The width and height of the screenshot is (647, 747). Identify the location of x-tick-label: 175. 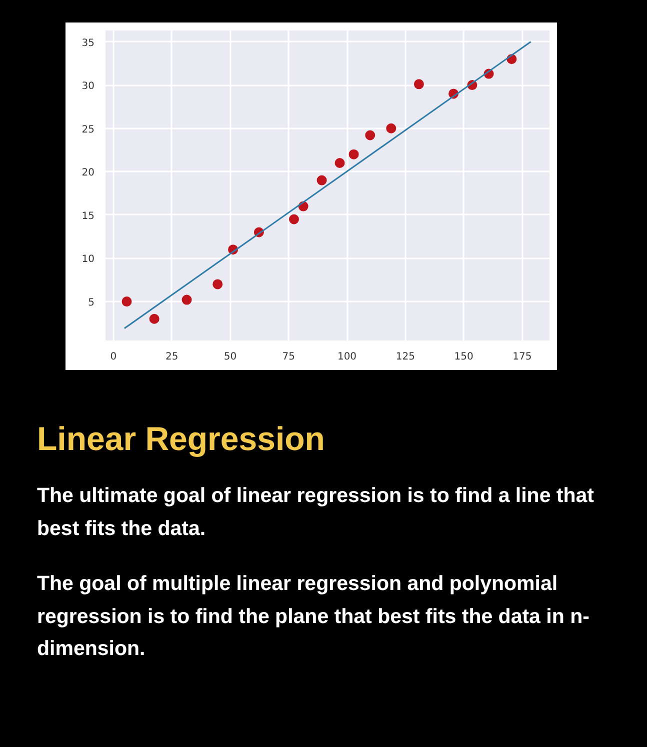
(522, 357).